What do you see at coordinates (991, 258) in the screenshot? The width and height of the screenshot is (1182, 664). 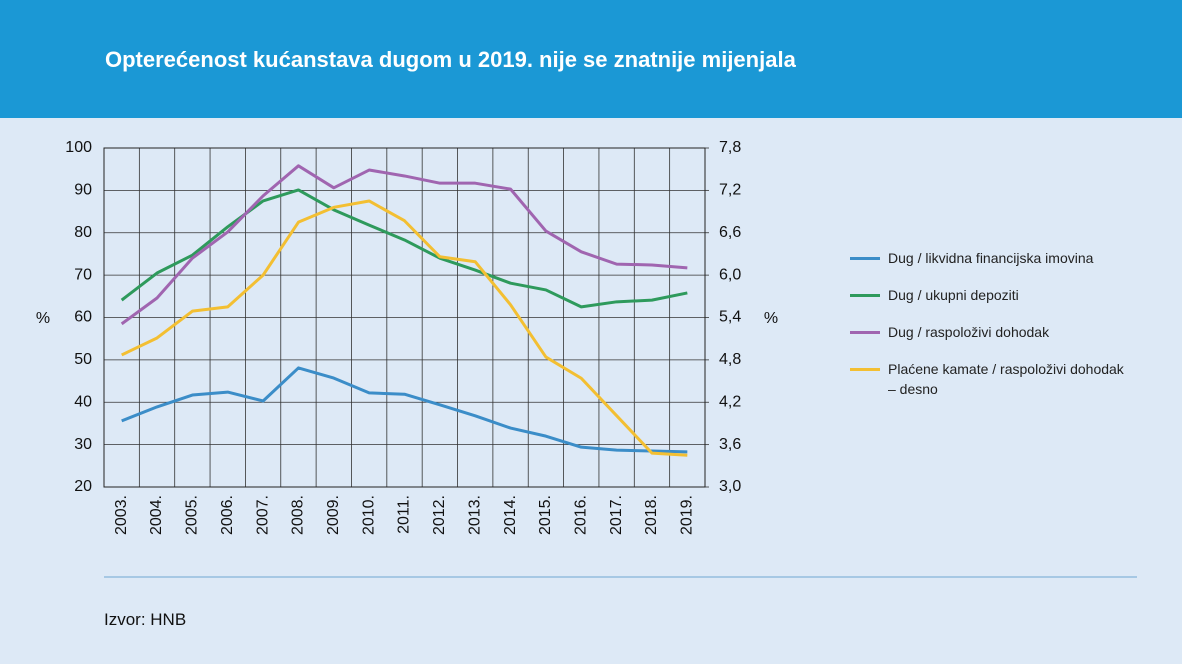 I see `legend-label: Dug / likvidna financijska imovina` at bounding box center [991, 258].